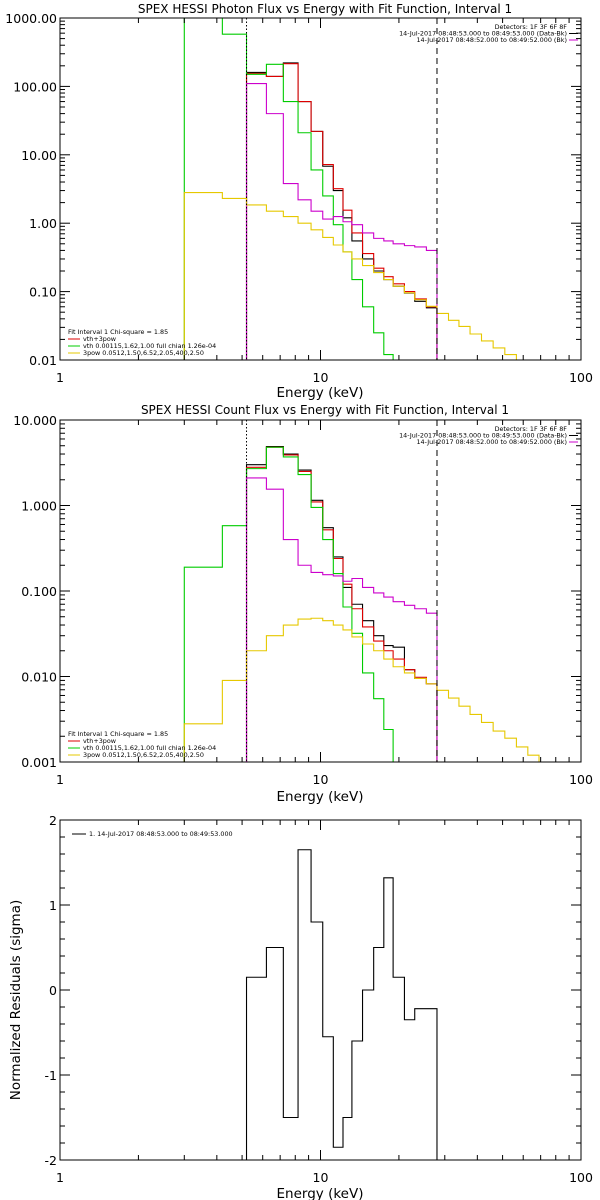 The width and height of the screenshot is (600, 1200). I want to click on y-tick-label: 0, so click(53, 990).